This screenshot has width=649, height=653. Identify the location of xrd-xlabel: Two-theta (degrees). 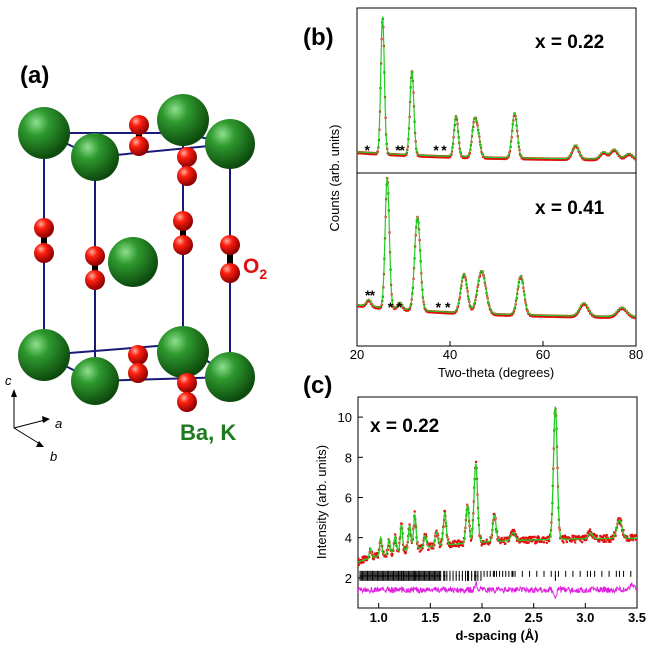
(496, 372).